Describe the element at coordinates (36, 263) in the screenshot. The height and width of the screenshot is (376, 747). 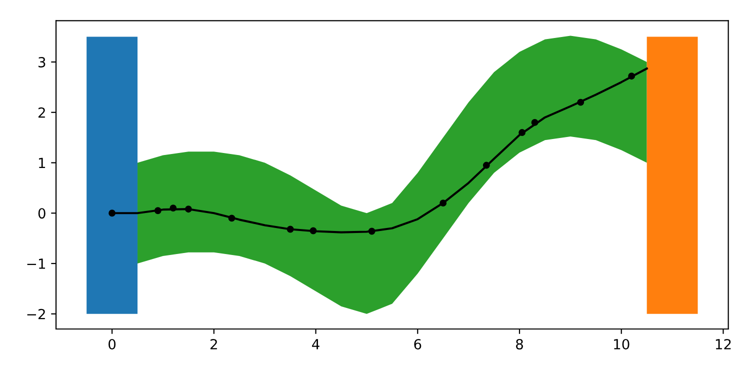
I see `y-tick-label: −1` at that location.